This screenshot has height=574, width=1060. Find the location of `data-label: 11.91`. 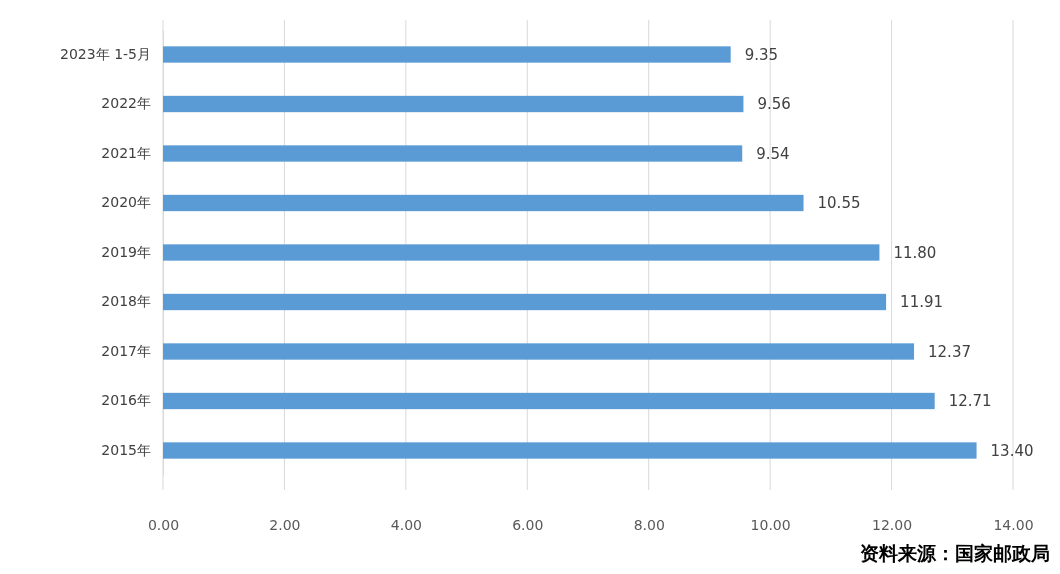

data-label: 11.91 is located at coordinates (922, 302).